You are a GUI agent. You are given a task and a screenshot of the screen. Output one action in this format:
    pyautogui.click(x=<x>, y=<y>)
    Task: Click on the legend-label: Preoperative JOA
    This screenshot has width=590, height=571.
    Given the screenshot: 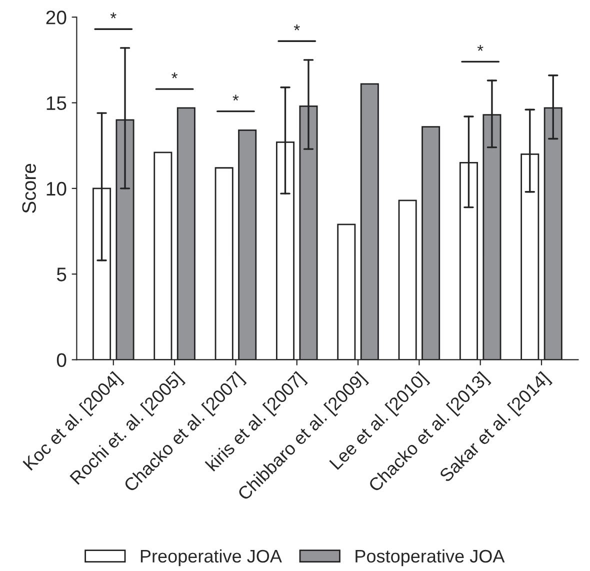 What is the action you would take?
    pyautogui.click(x=211, y=557)
    